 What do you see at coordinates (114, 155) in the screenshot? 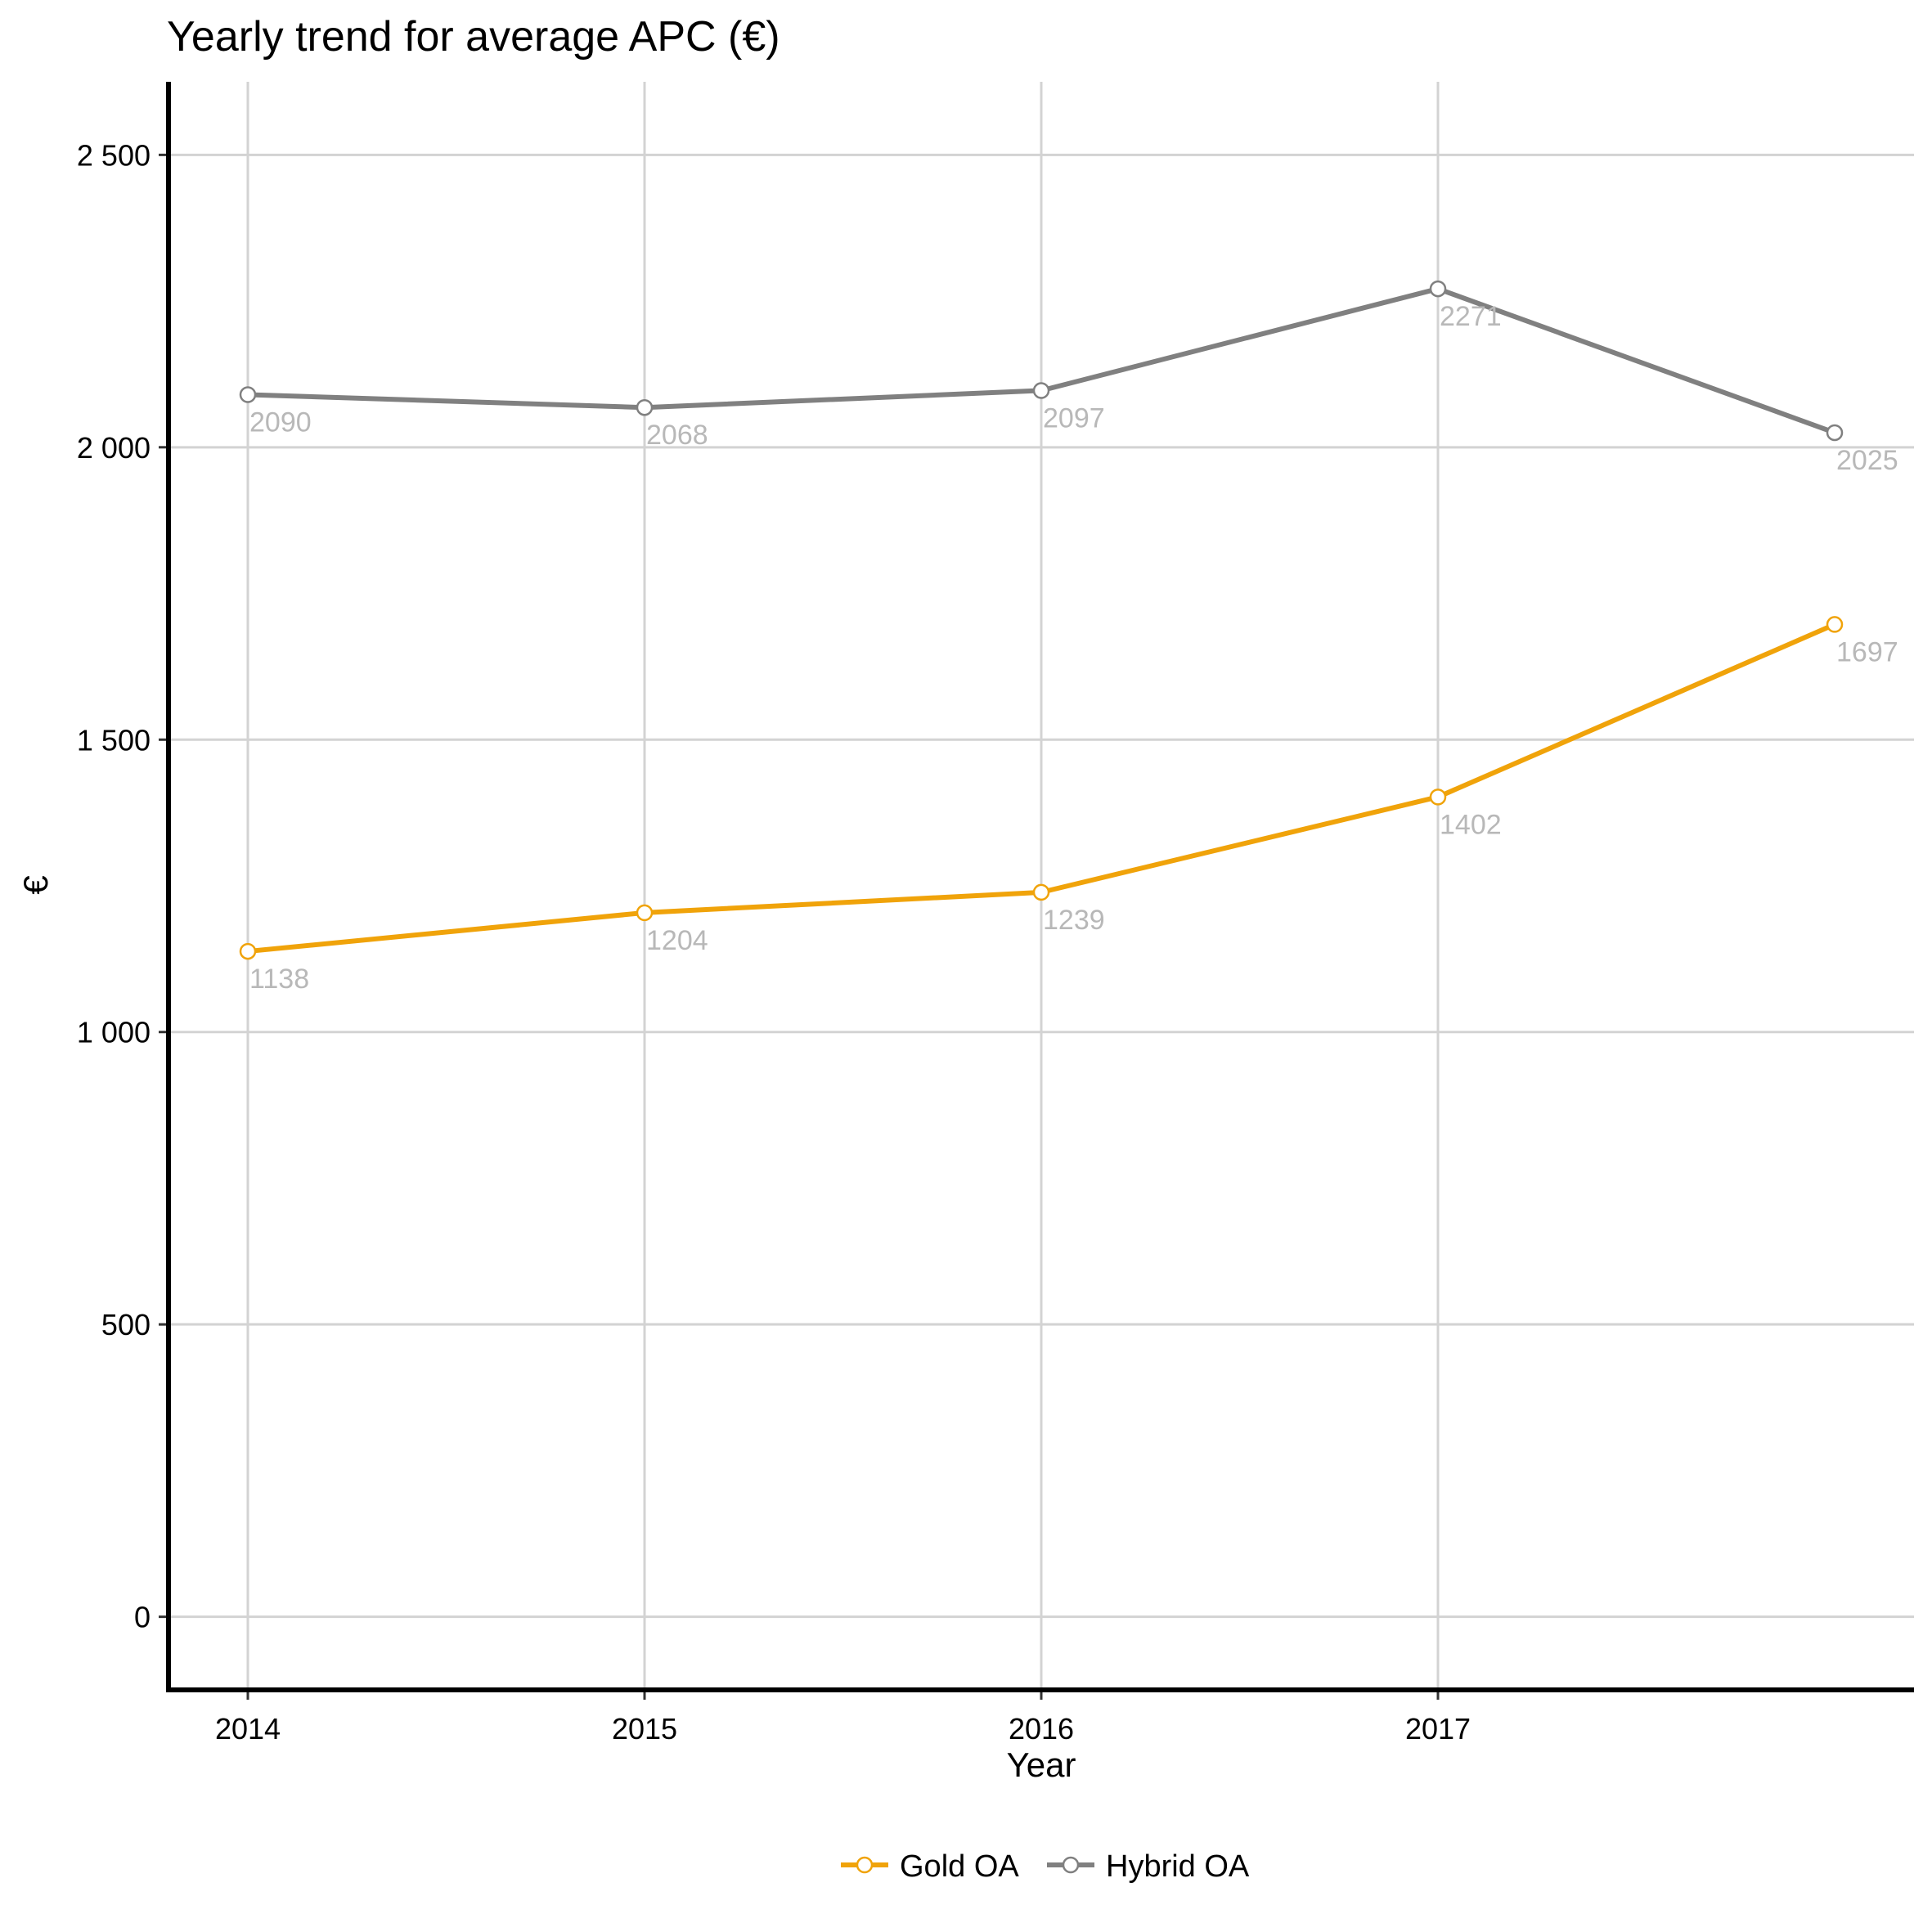
I see `y-tick-label-2500: 2 500` at bounding box center [114, 155].